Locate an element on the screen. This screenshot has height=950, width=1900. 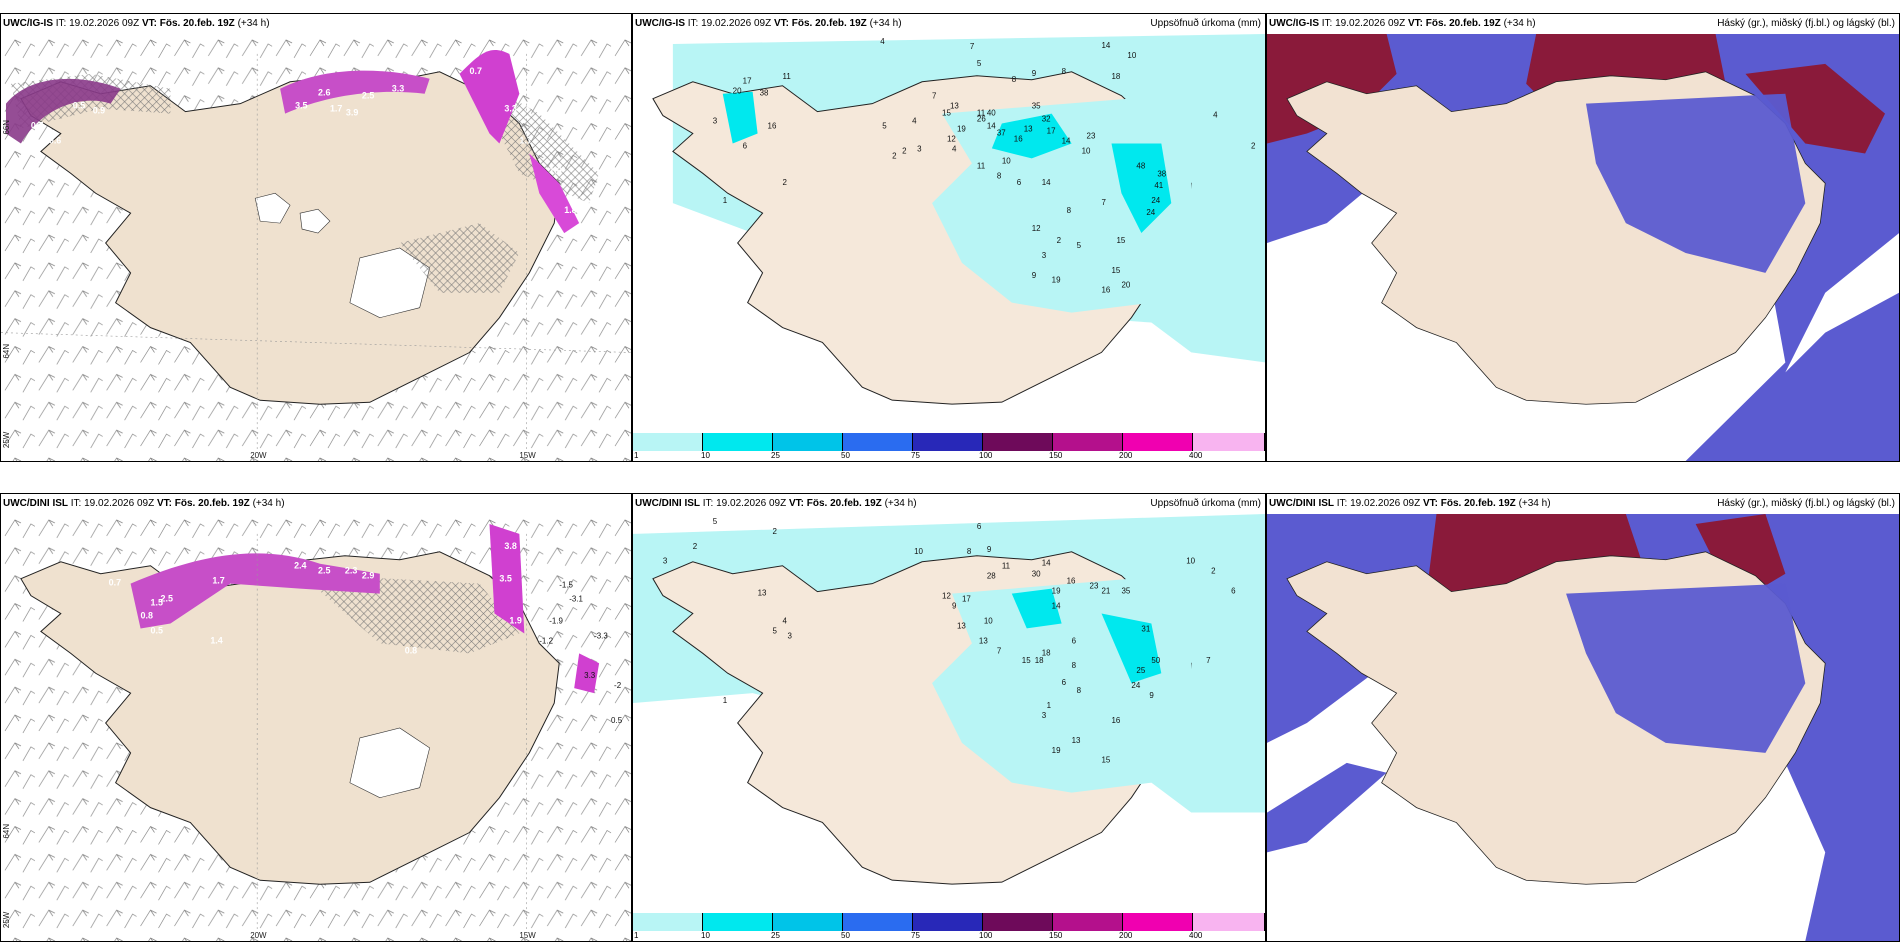
svg-text: 35 is located at coordinates (1036, 106).